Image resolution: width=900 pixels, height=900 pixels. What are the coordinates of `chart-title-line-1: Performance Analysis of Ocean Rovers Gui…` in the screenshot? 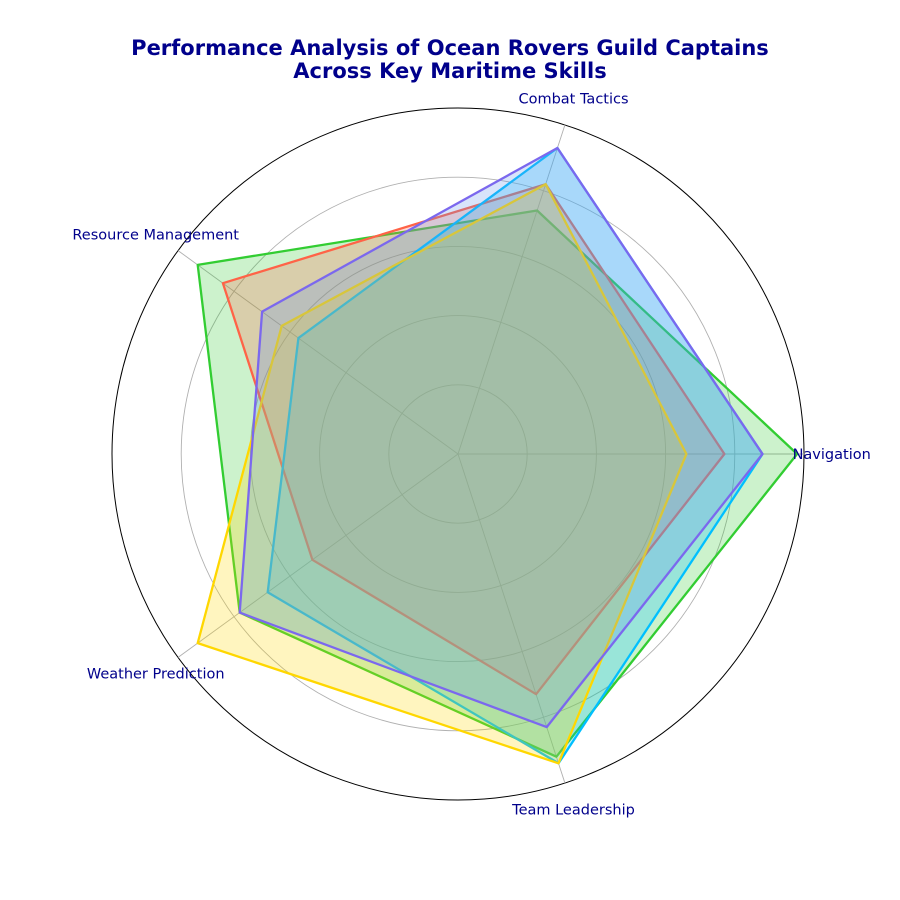 It's located at (450, 48).